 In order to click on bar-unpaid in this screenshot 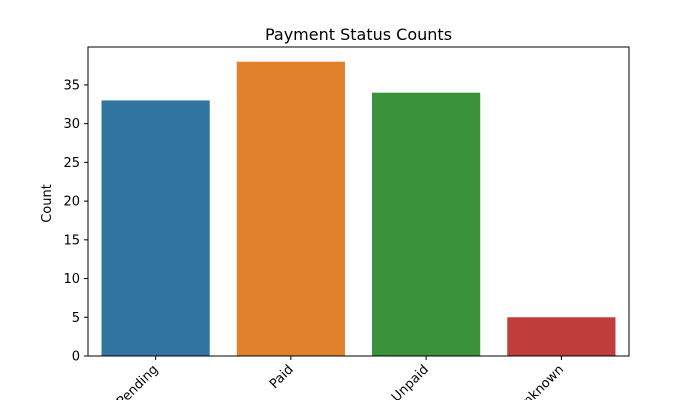, I will do `click(426, 224)`.